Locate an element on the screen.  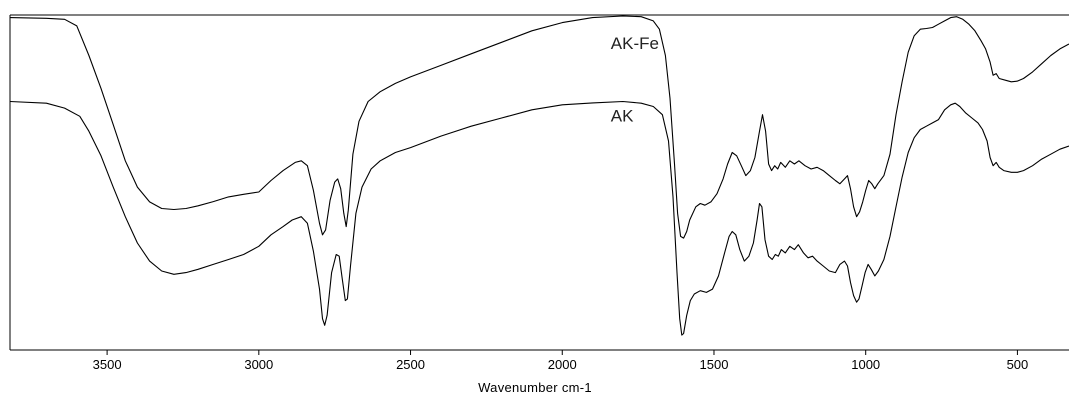
x-tick-label-500: 500 is located at coordinates (1018, 364).